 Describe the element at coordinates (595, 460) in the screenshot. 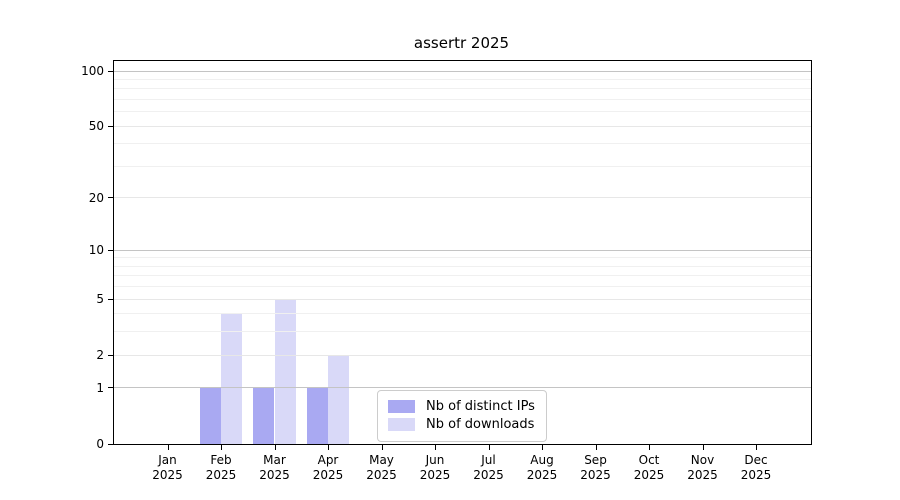

I see `x-tick-month: Sep` at that location.